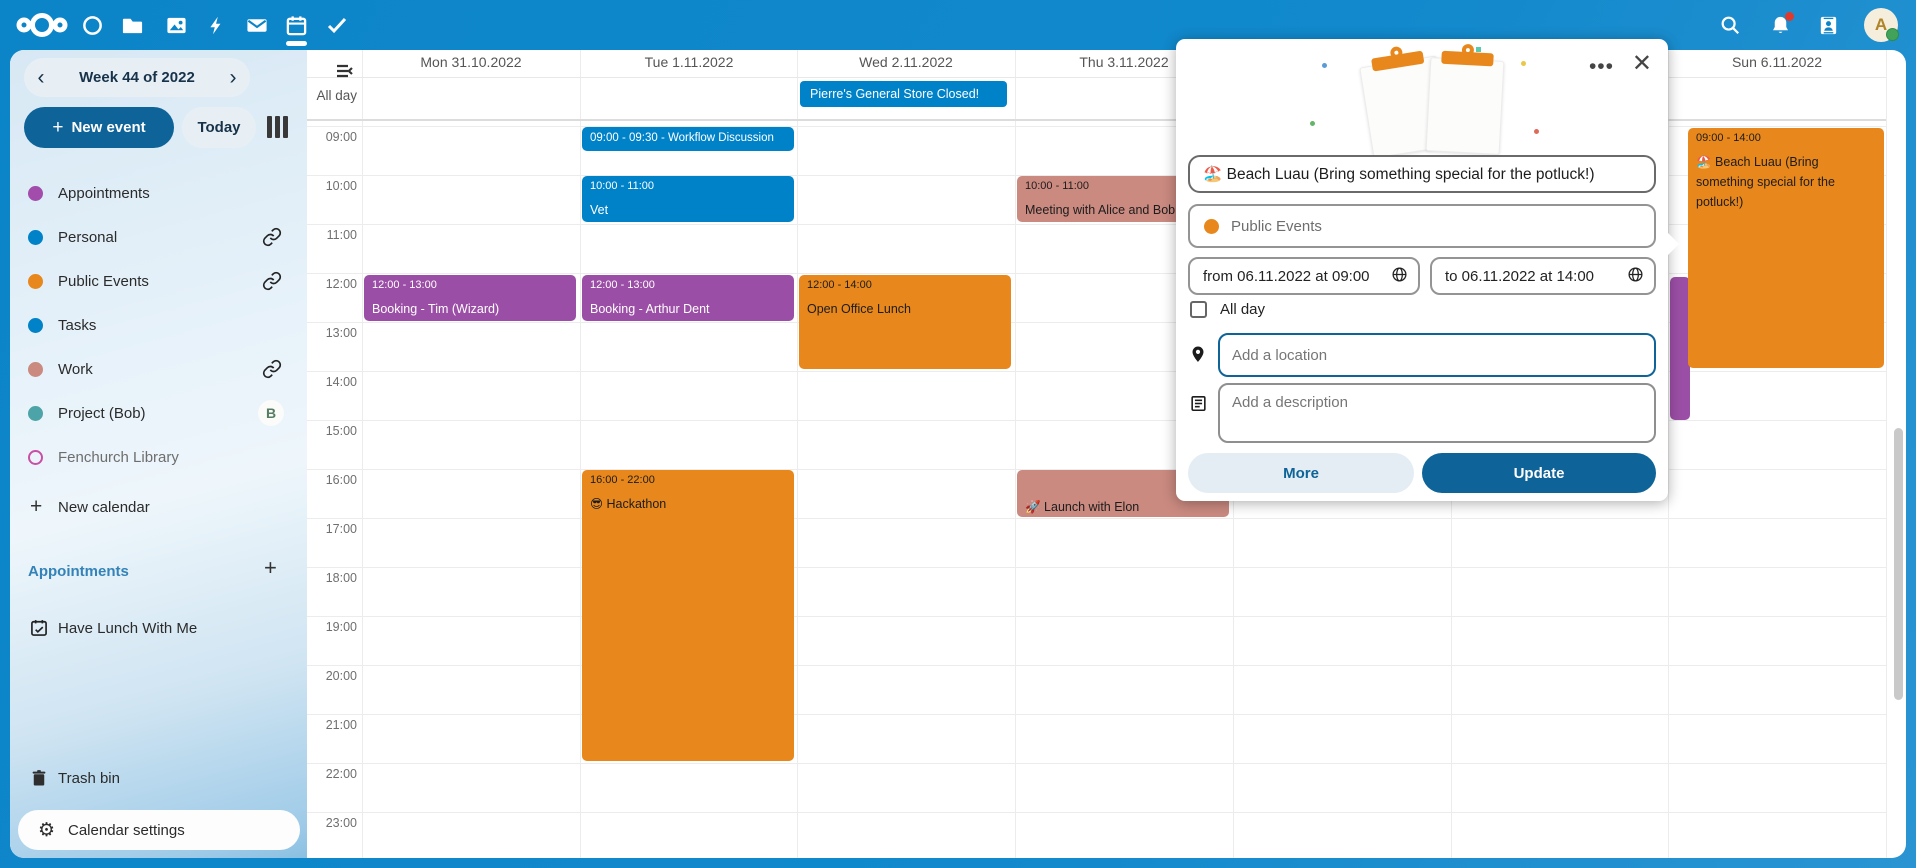 Image resolution: width=1916 pixels, height=868 pixels. I want to click on calendar-picker: Public Events, so click(1422, 226).